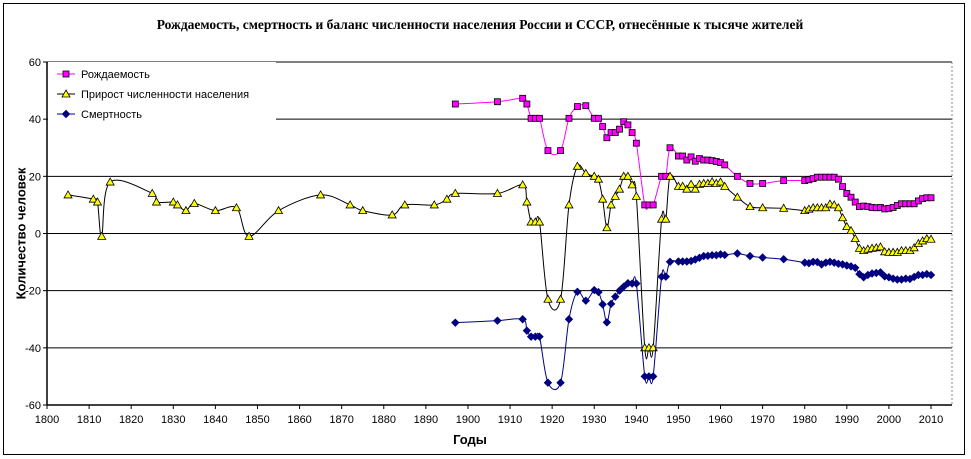 The height and width of the screenshot is (459, 971). I want to click on x-tick-label: 1930, so click(594, 420).